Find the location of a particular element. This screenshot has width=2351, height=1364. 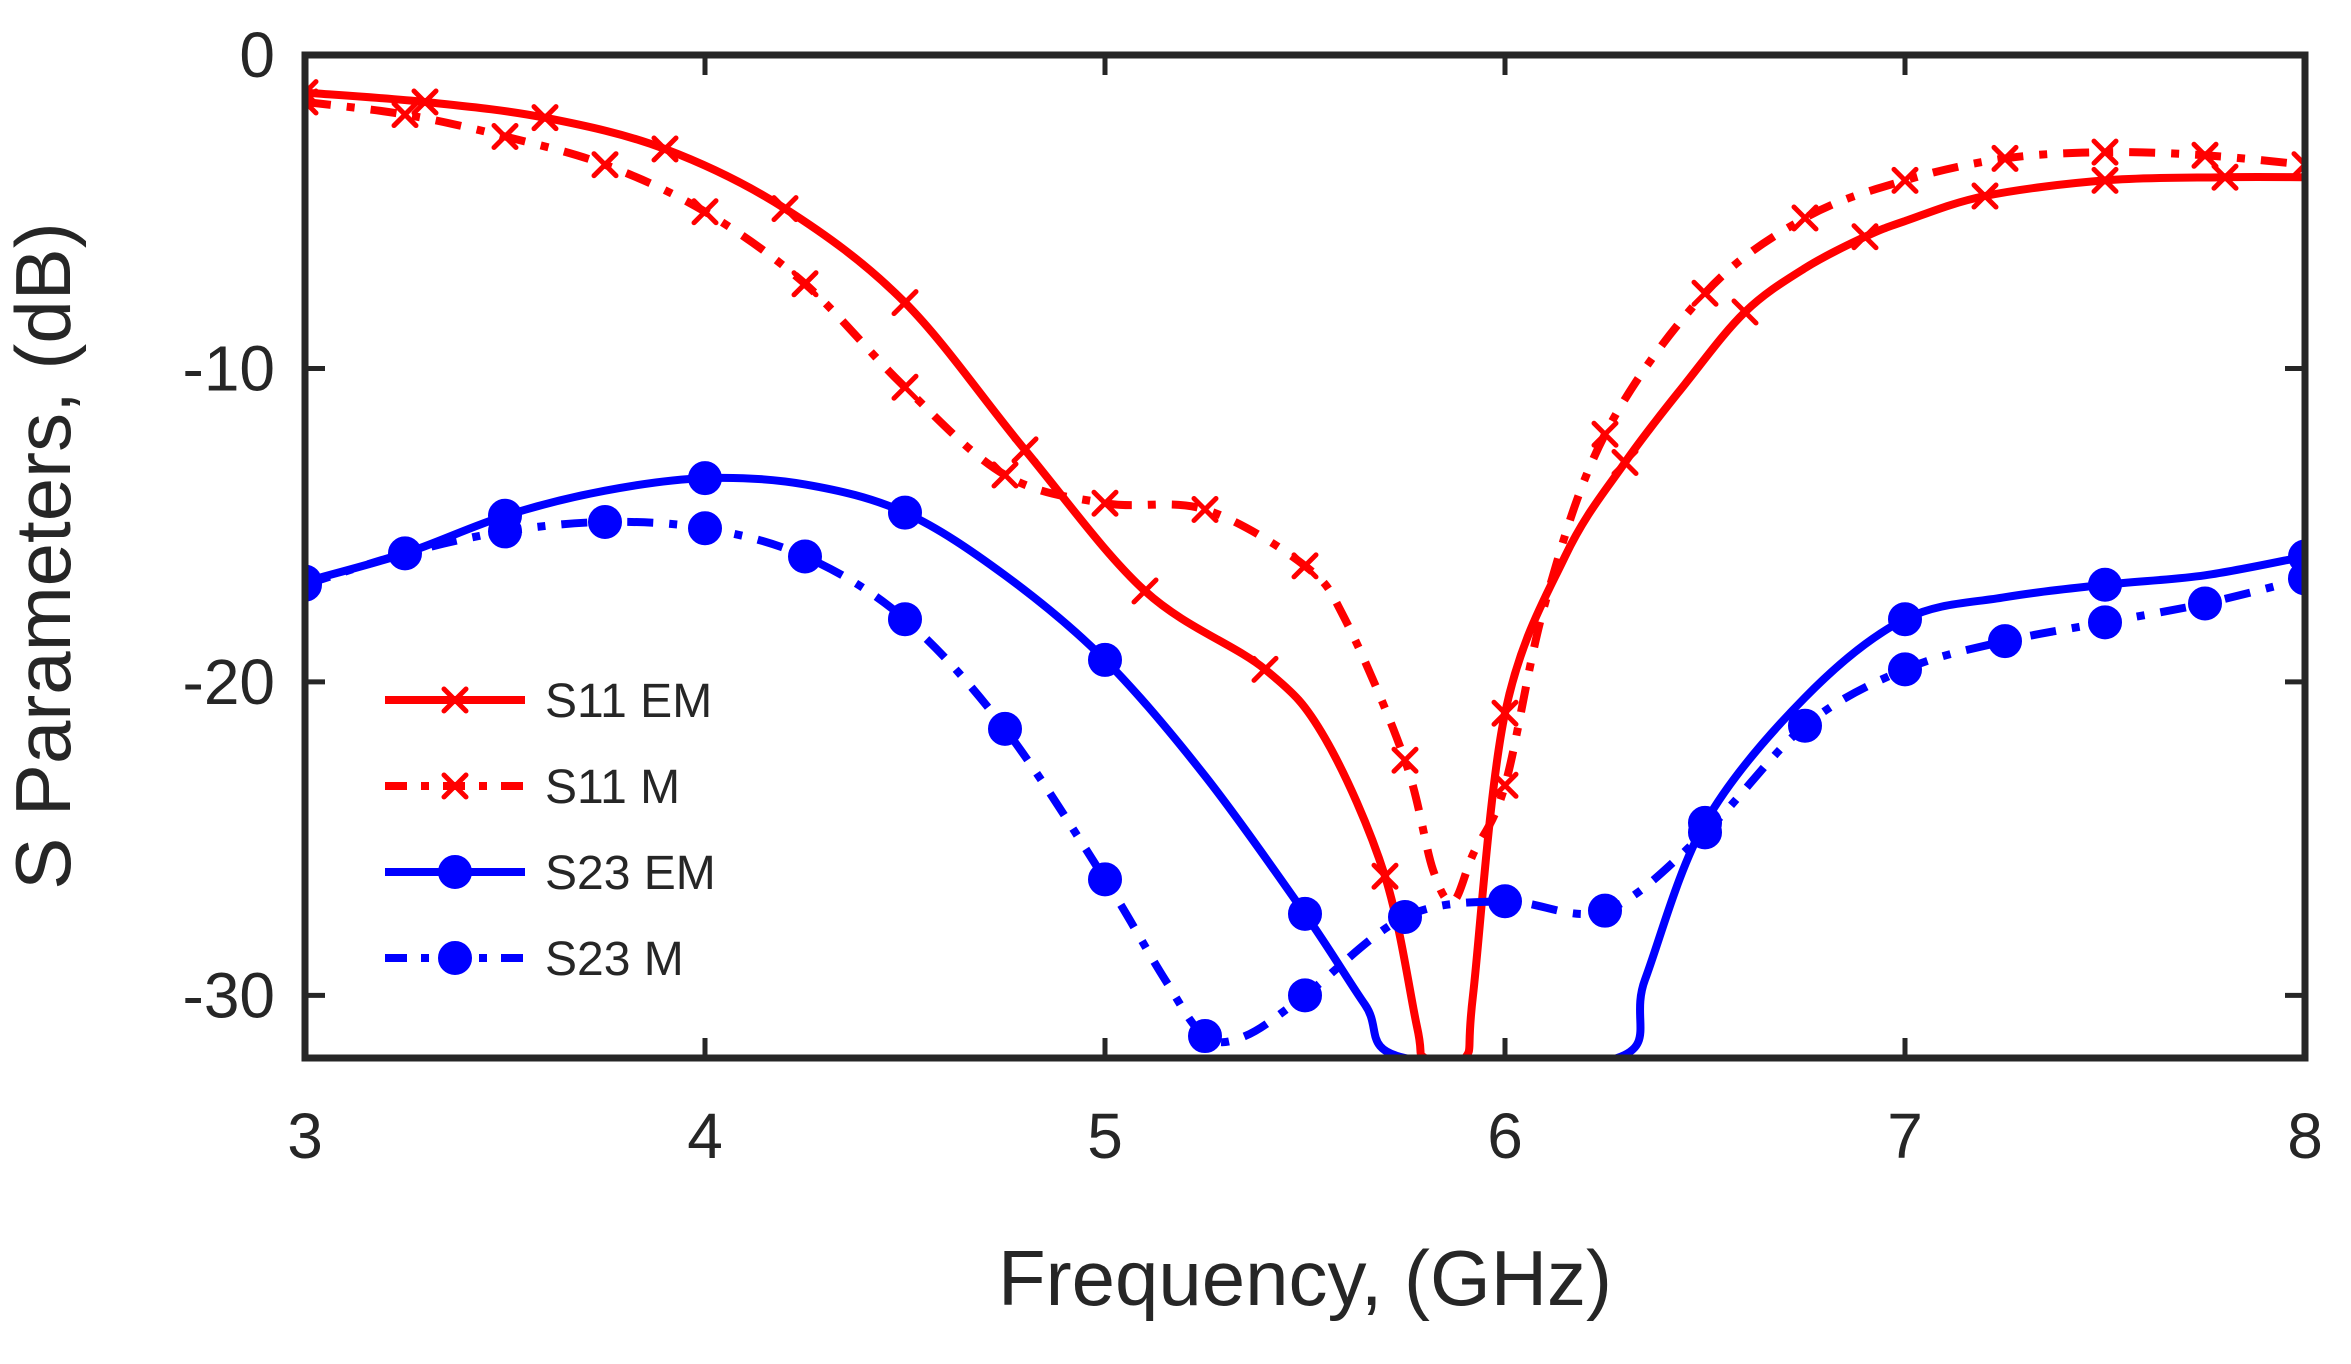

legend-label: S23 EM is located at coordinates (630, 873).